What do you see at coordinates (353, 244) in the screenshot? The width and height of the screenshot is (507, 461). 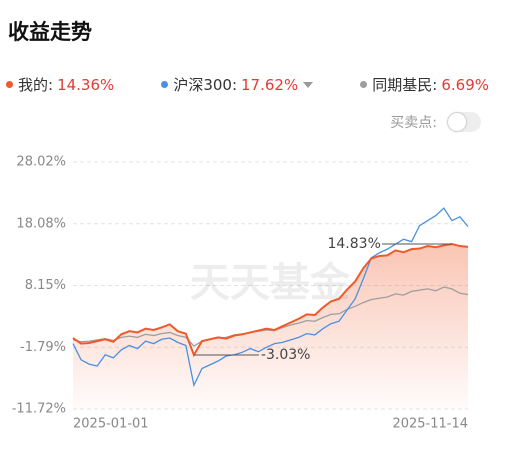 I see `annotation-label: 14.83%` at bounding box center [353, 244].